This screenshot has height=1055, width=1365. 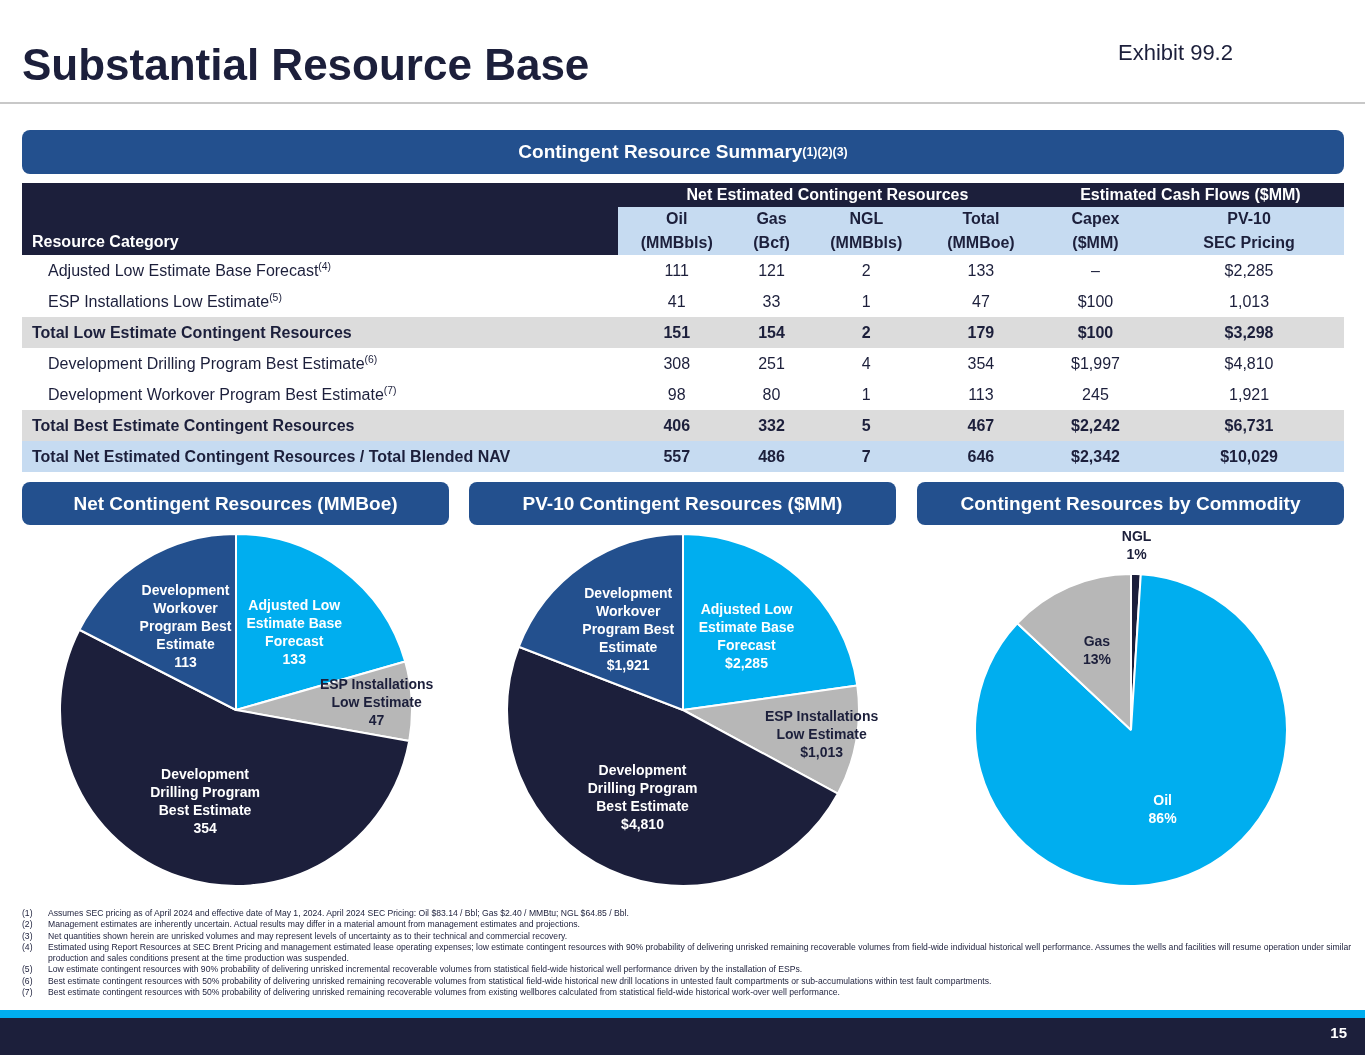 I want to click on text: Net Estimated Contingent Resources, so click(x=827, y=195).